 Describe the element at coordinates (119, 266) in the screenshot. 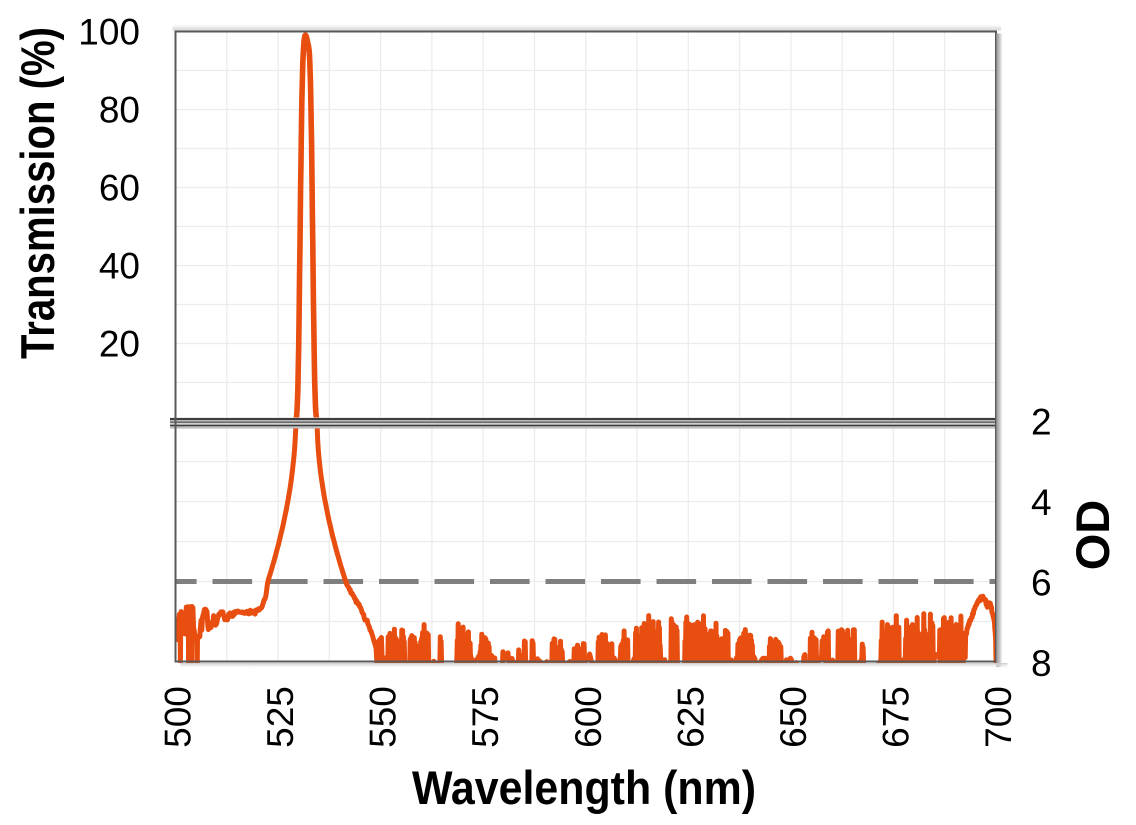

I see `svg-text: 40` at that location.